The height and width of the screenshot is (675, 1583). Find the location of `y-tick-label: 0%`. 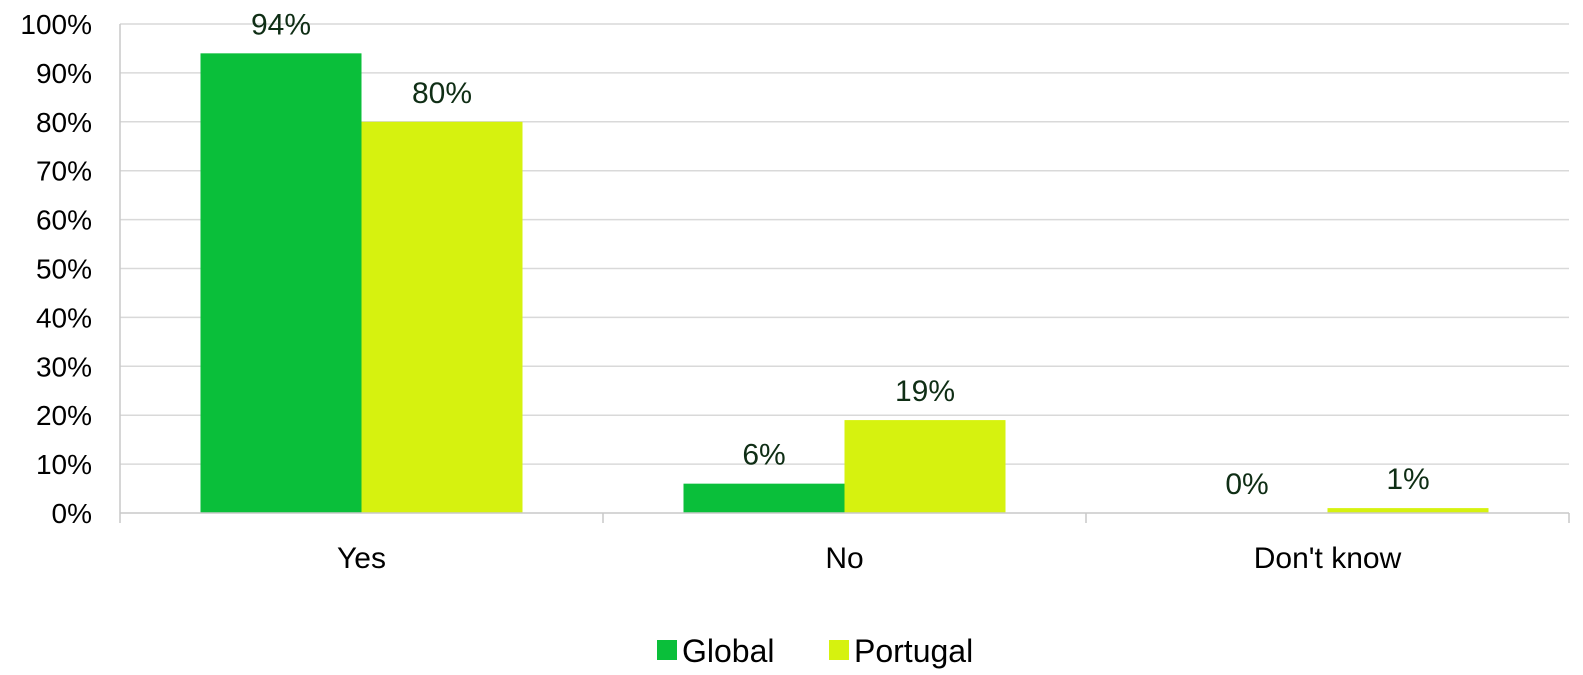

y-tick-label: 0% is located at coordinates (72, 513).